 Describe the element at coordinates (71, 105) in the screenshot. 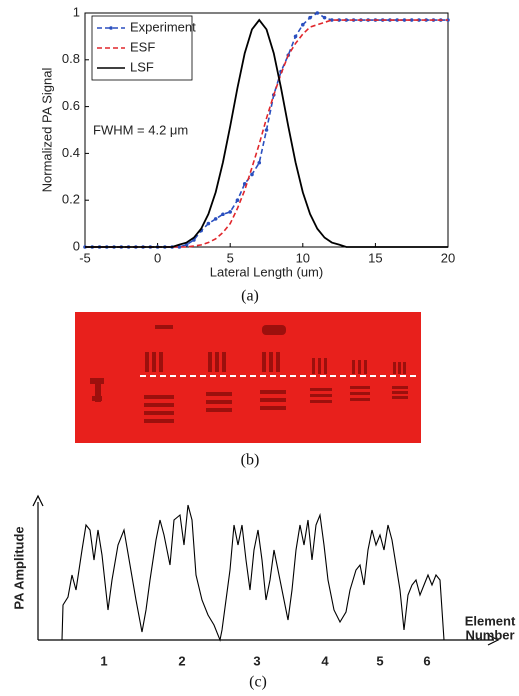

I see `y-tick-label: 0.6` at that location.